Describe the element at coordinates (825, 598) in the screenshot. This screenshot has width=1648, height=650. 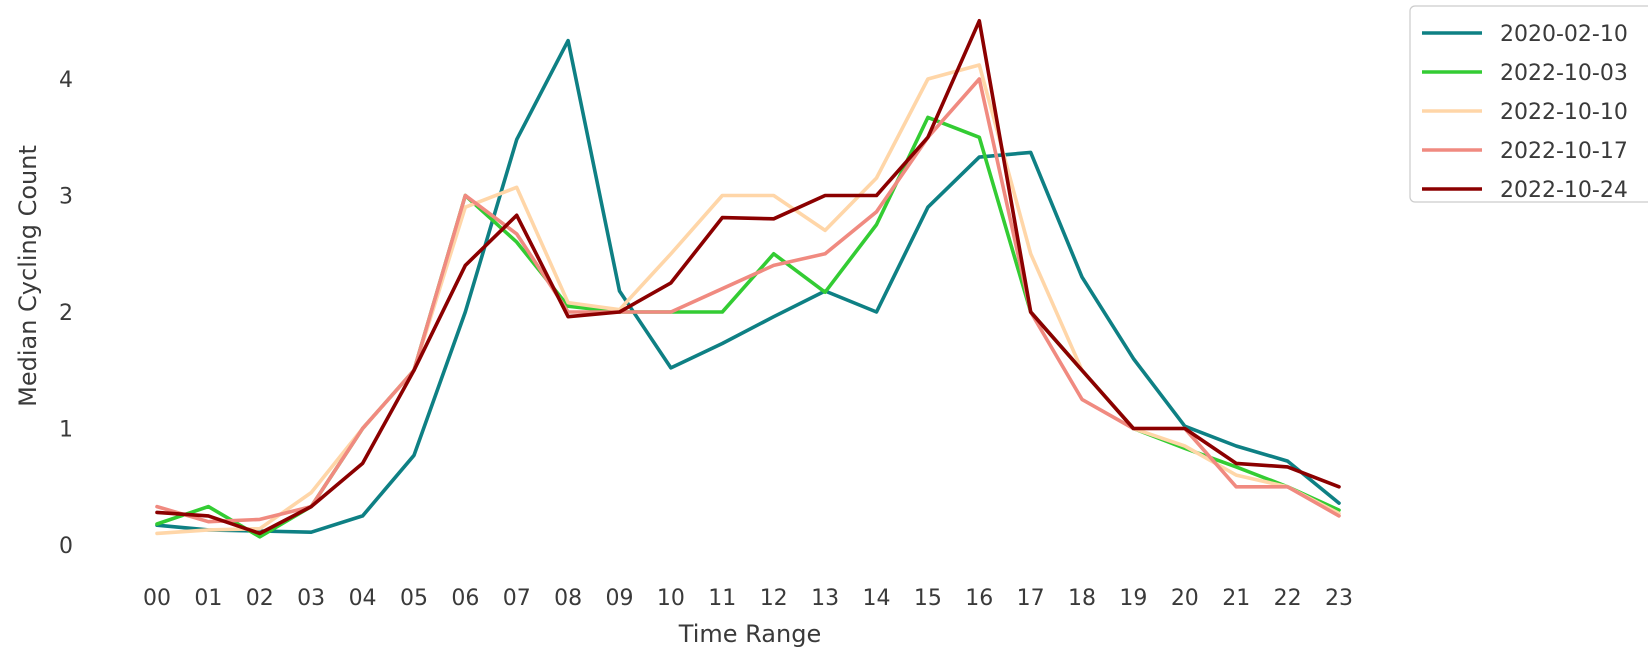
I see `x-tick-label: 13` at that location.